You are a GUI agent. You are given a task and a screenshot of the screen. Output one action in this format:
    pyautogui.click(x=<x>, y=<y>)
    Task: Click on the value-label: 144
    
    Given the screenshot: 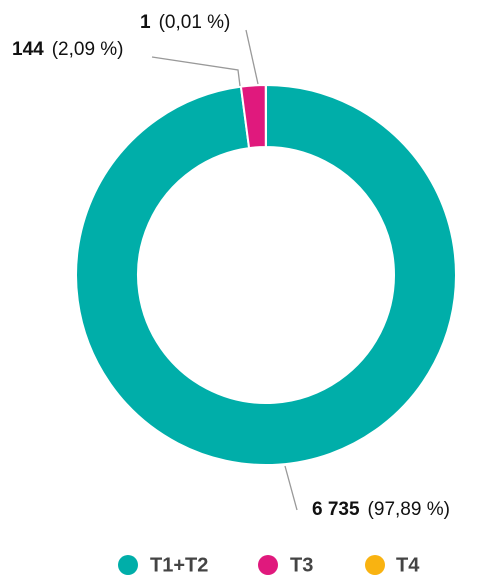 What is the action you would take?
    pyautogui.click(x=28, y=49)
    